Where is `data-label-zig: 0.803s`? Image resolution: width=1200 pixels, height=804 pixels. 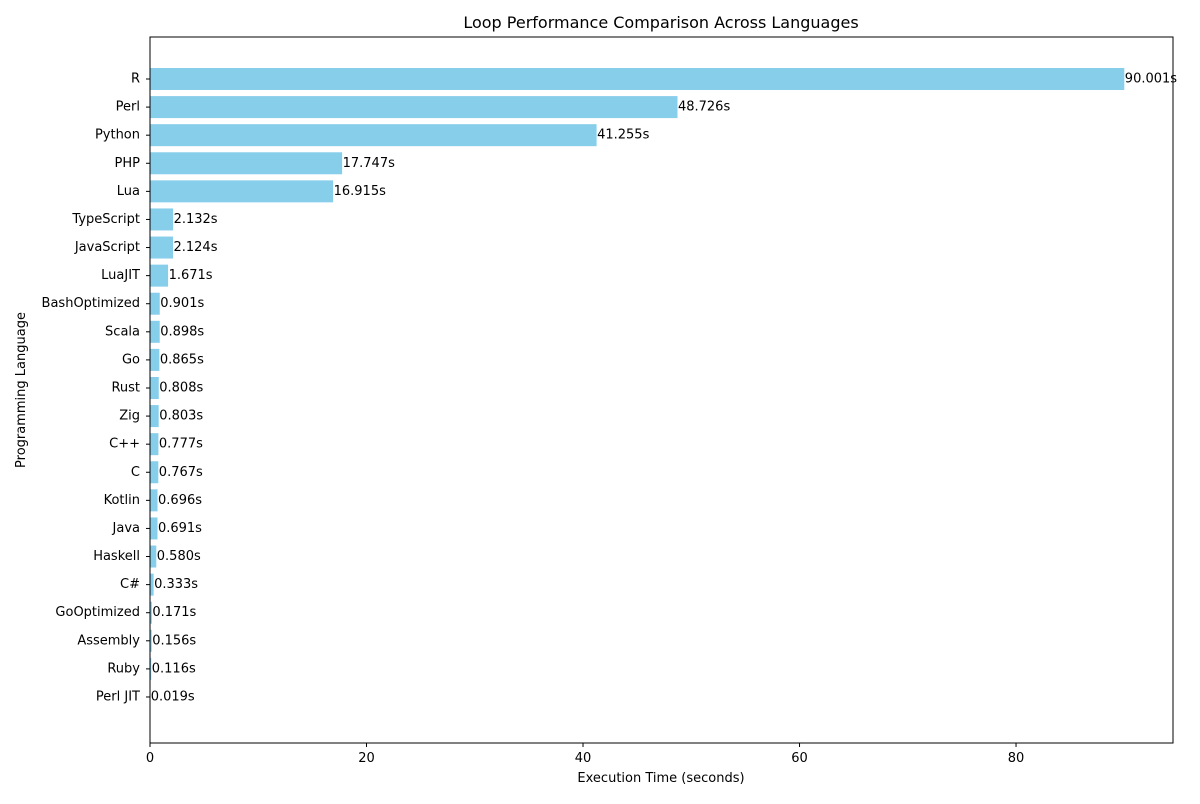
data-label-zig: 0.803s is located at coordinates (181, 416).